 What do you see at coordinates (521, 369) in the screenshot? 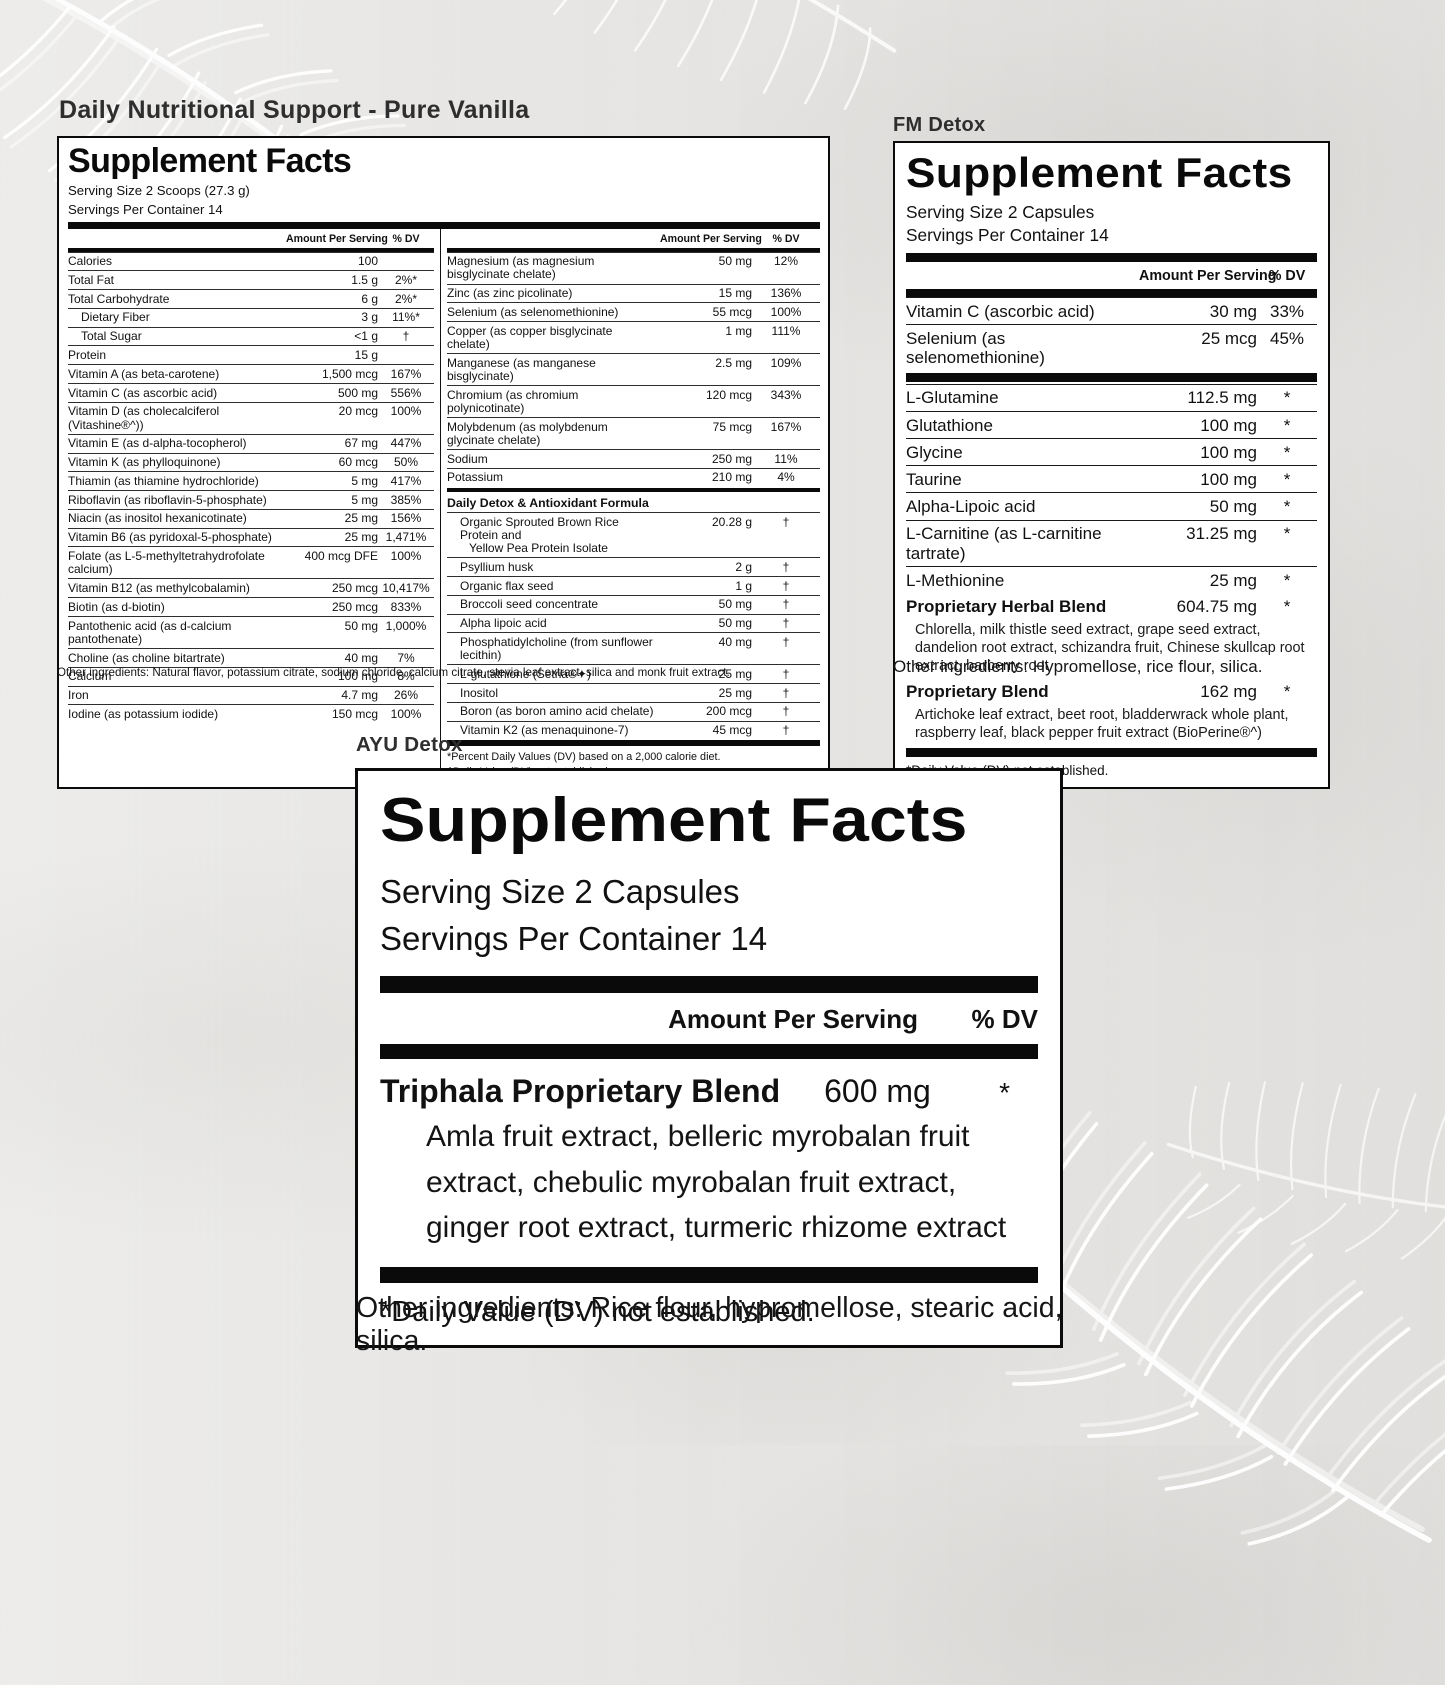
I see `nutrient-name: Manganese (as manganese bisglycinate)` at bounding box center [521, 369].